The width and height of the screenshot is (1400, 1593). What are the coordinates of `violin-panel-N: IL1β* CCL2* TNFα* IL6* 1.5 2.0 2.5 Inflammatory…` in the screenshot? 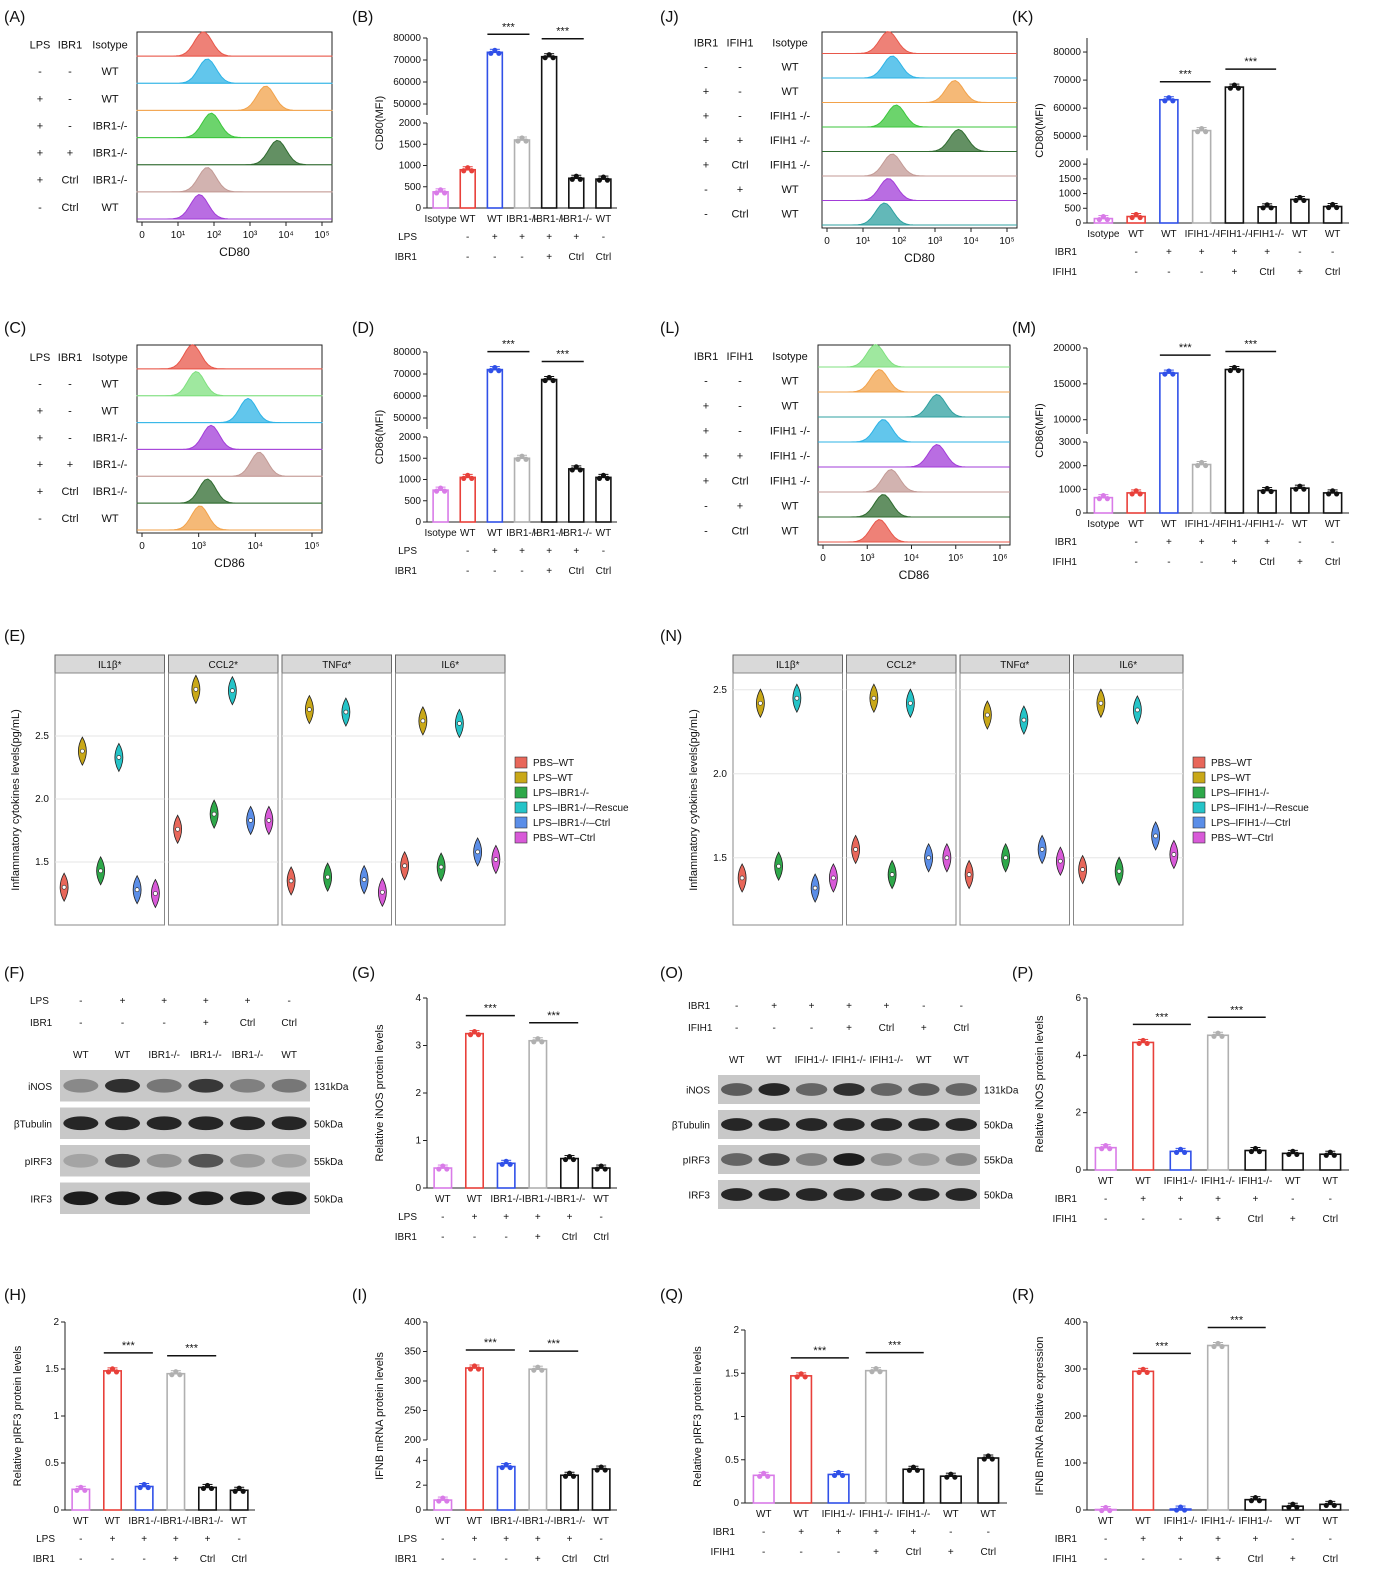 It's located at (998, 790).